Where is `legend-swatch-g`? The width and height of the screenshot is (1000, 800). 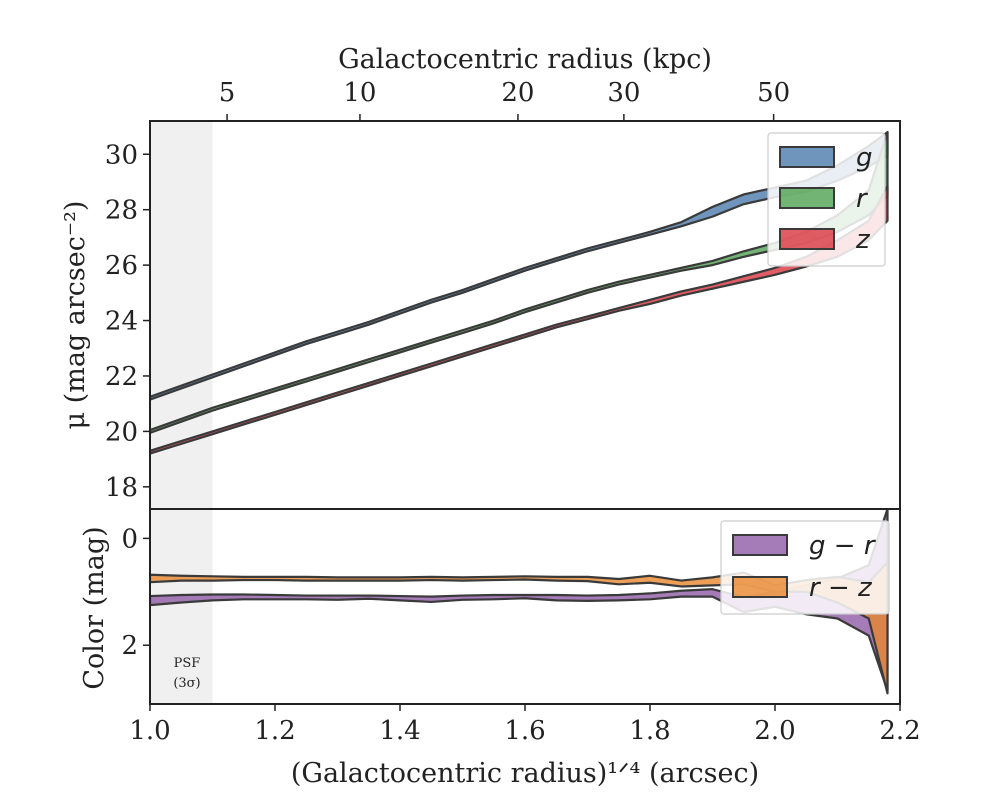
legend-swatch-g is located at coordinates (807, 157).